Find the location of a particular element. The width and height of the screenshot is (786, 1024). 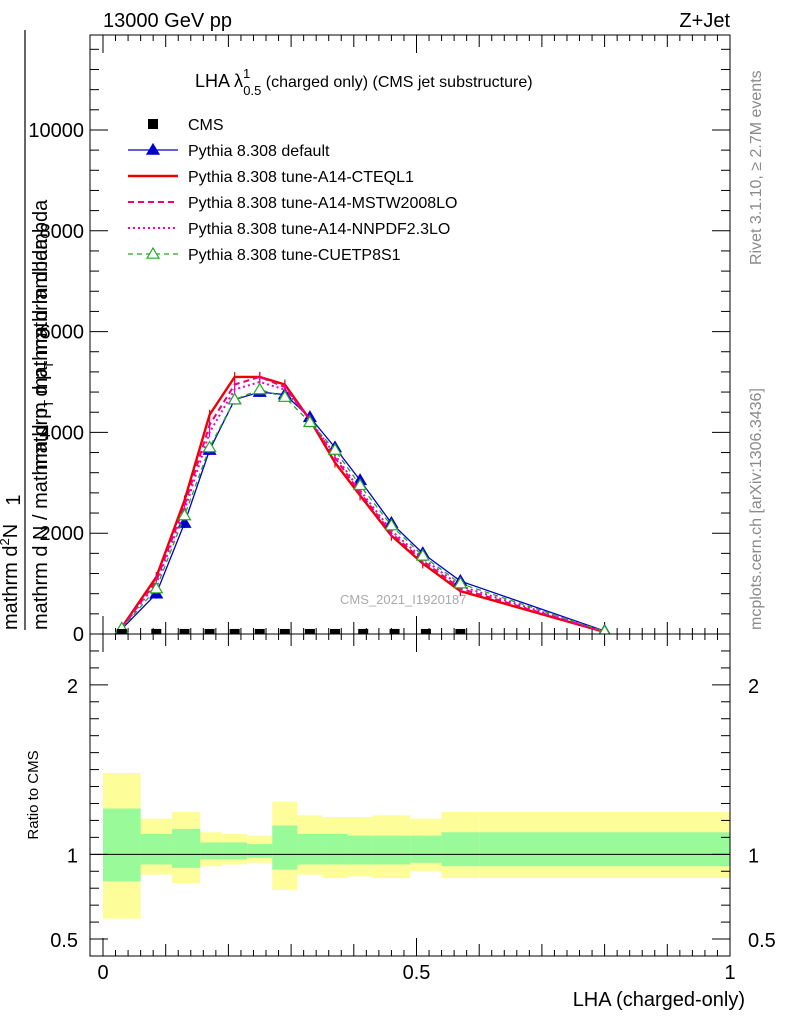

x-axis-label: LHA (charged-only) is located at coordinates (659, 1000).